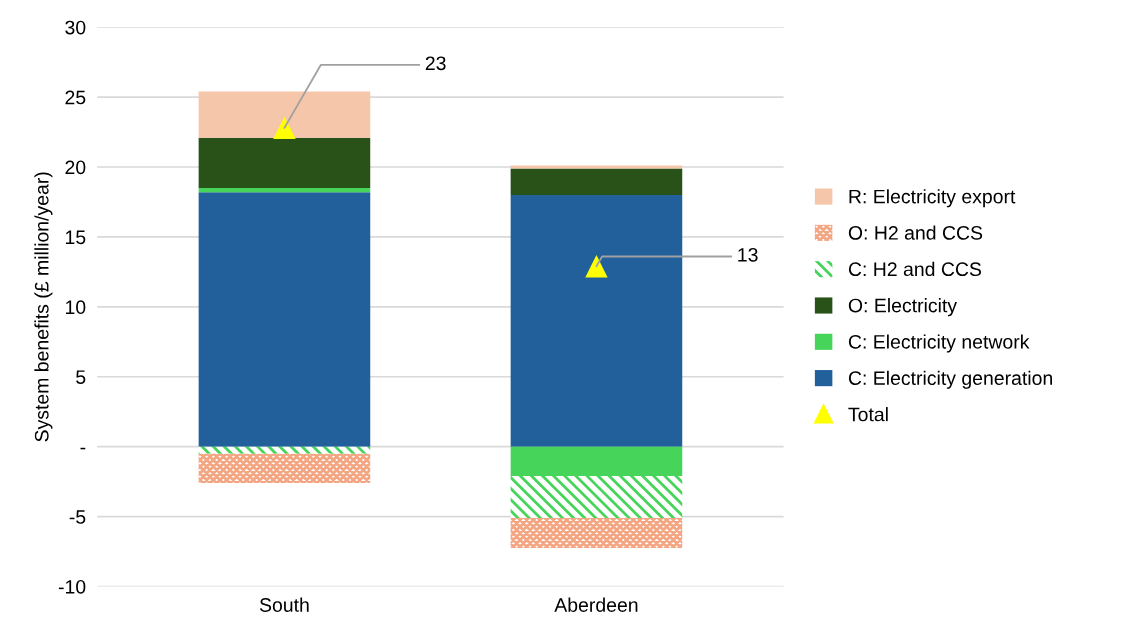  What do you see at coordinates (77, 517) in the screenshot?
I see `y-tick-label: -5` at bounding box center [77, 517].